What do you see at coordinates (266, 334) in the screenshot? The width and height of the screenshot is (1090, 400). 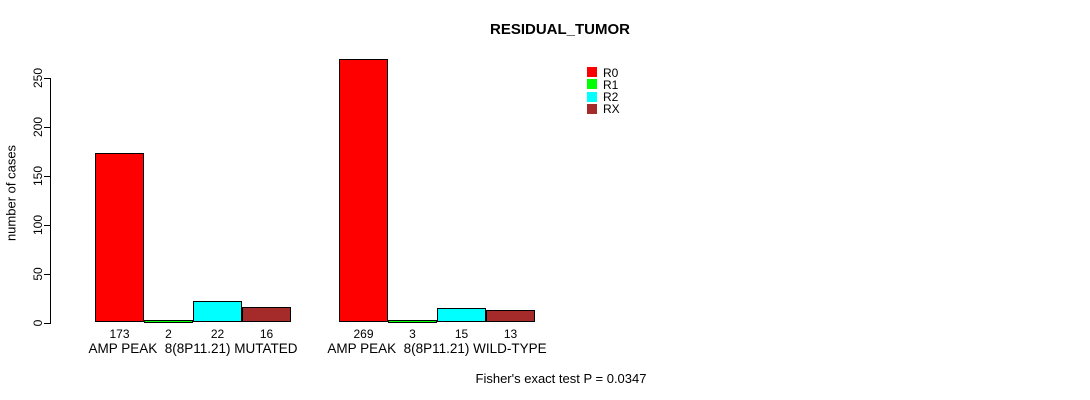 I see `bar-value-label: 16` at bounding box center [266, 334].